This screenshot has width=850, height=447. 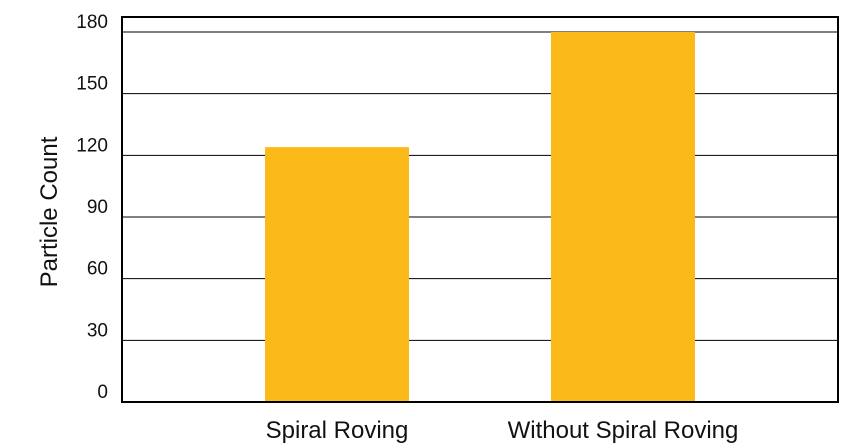 I want to click on y-tick-label: 120, so click(x=92, y=145).